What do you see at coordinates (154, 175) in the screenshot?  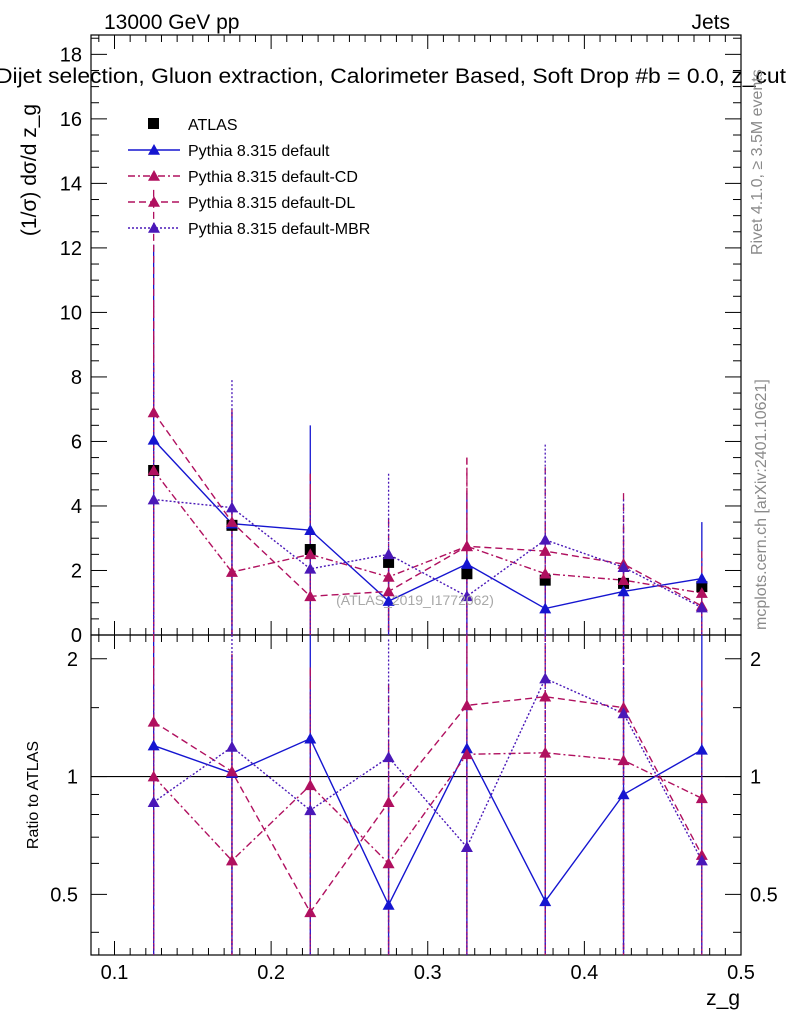 I see `legend-marker-pythia-8-315-default-cd` at bounding box center [154, 175].